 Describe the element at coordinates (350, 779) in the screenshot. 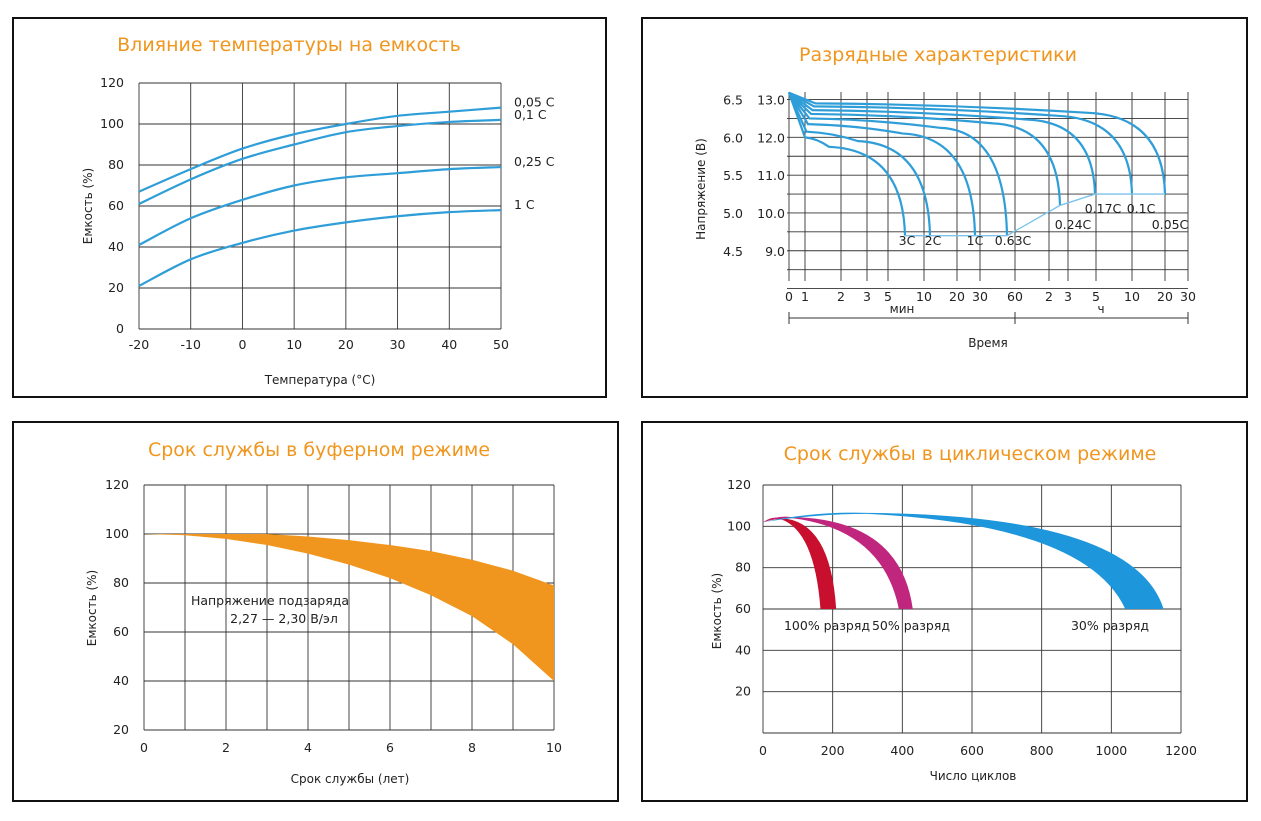

I see `x-axis-label: Срок службы (лет)` at that location.